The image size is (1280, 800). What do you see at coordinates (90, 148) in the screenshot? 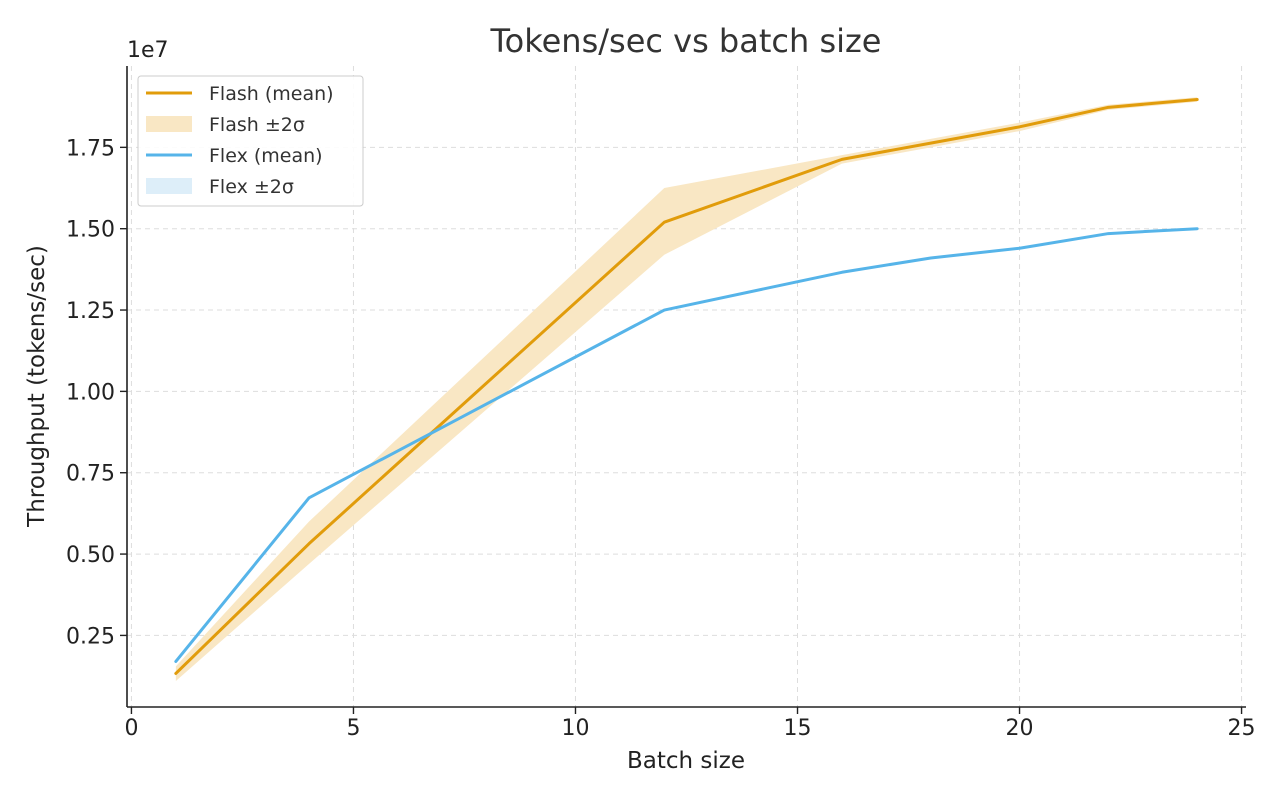
I see `y-tick-label: 1.75` at bounding box center [90, 148].